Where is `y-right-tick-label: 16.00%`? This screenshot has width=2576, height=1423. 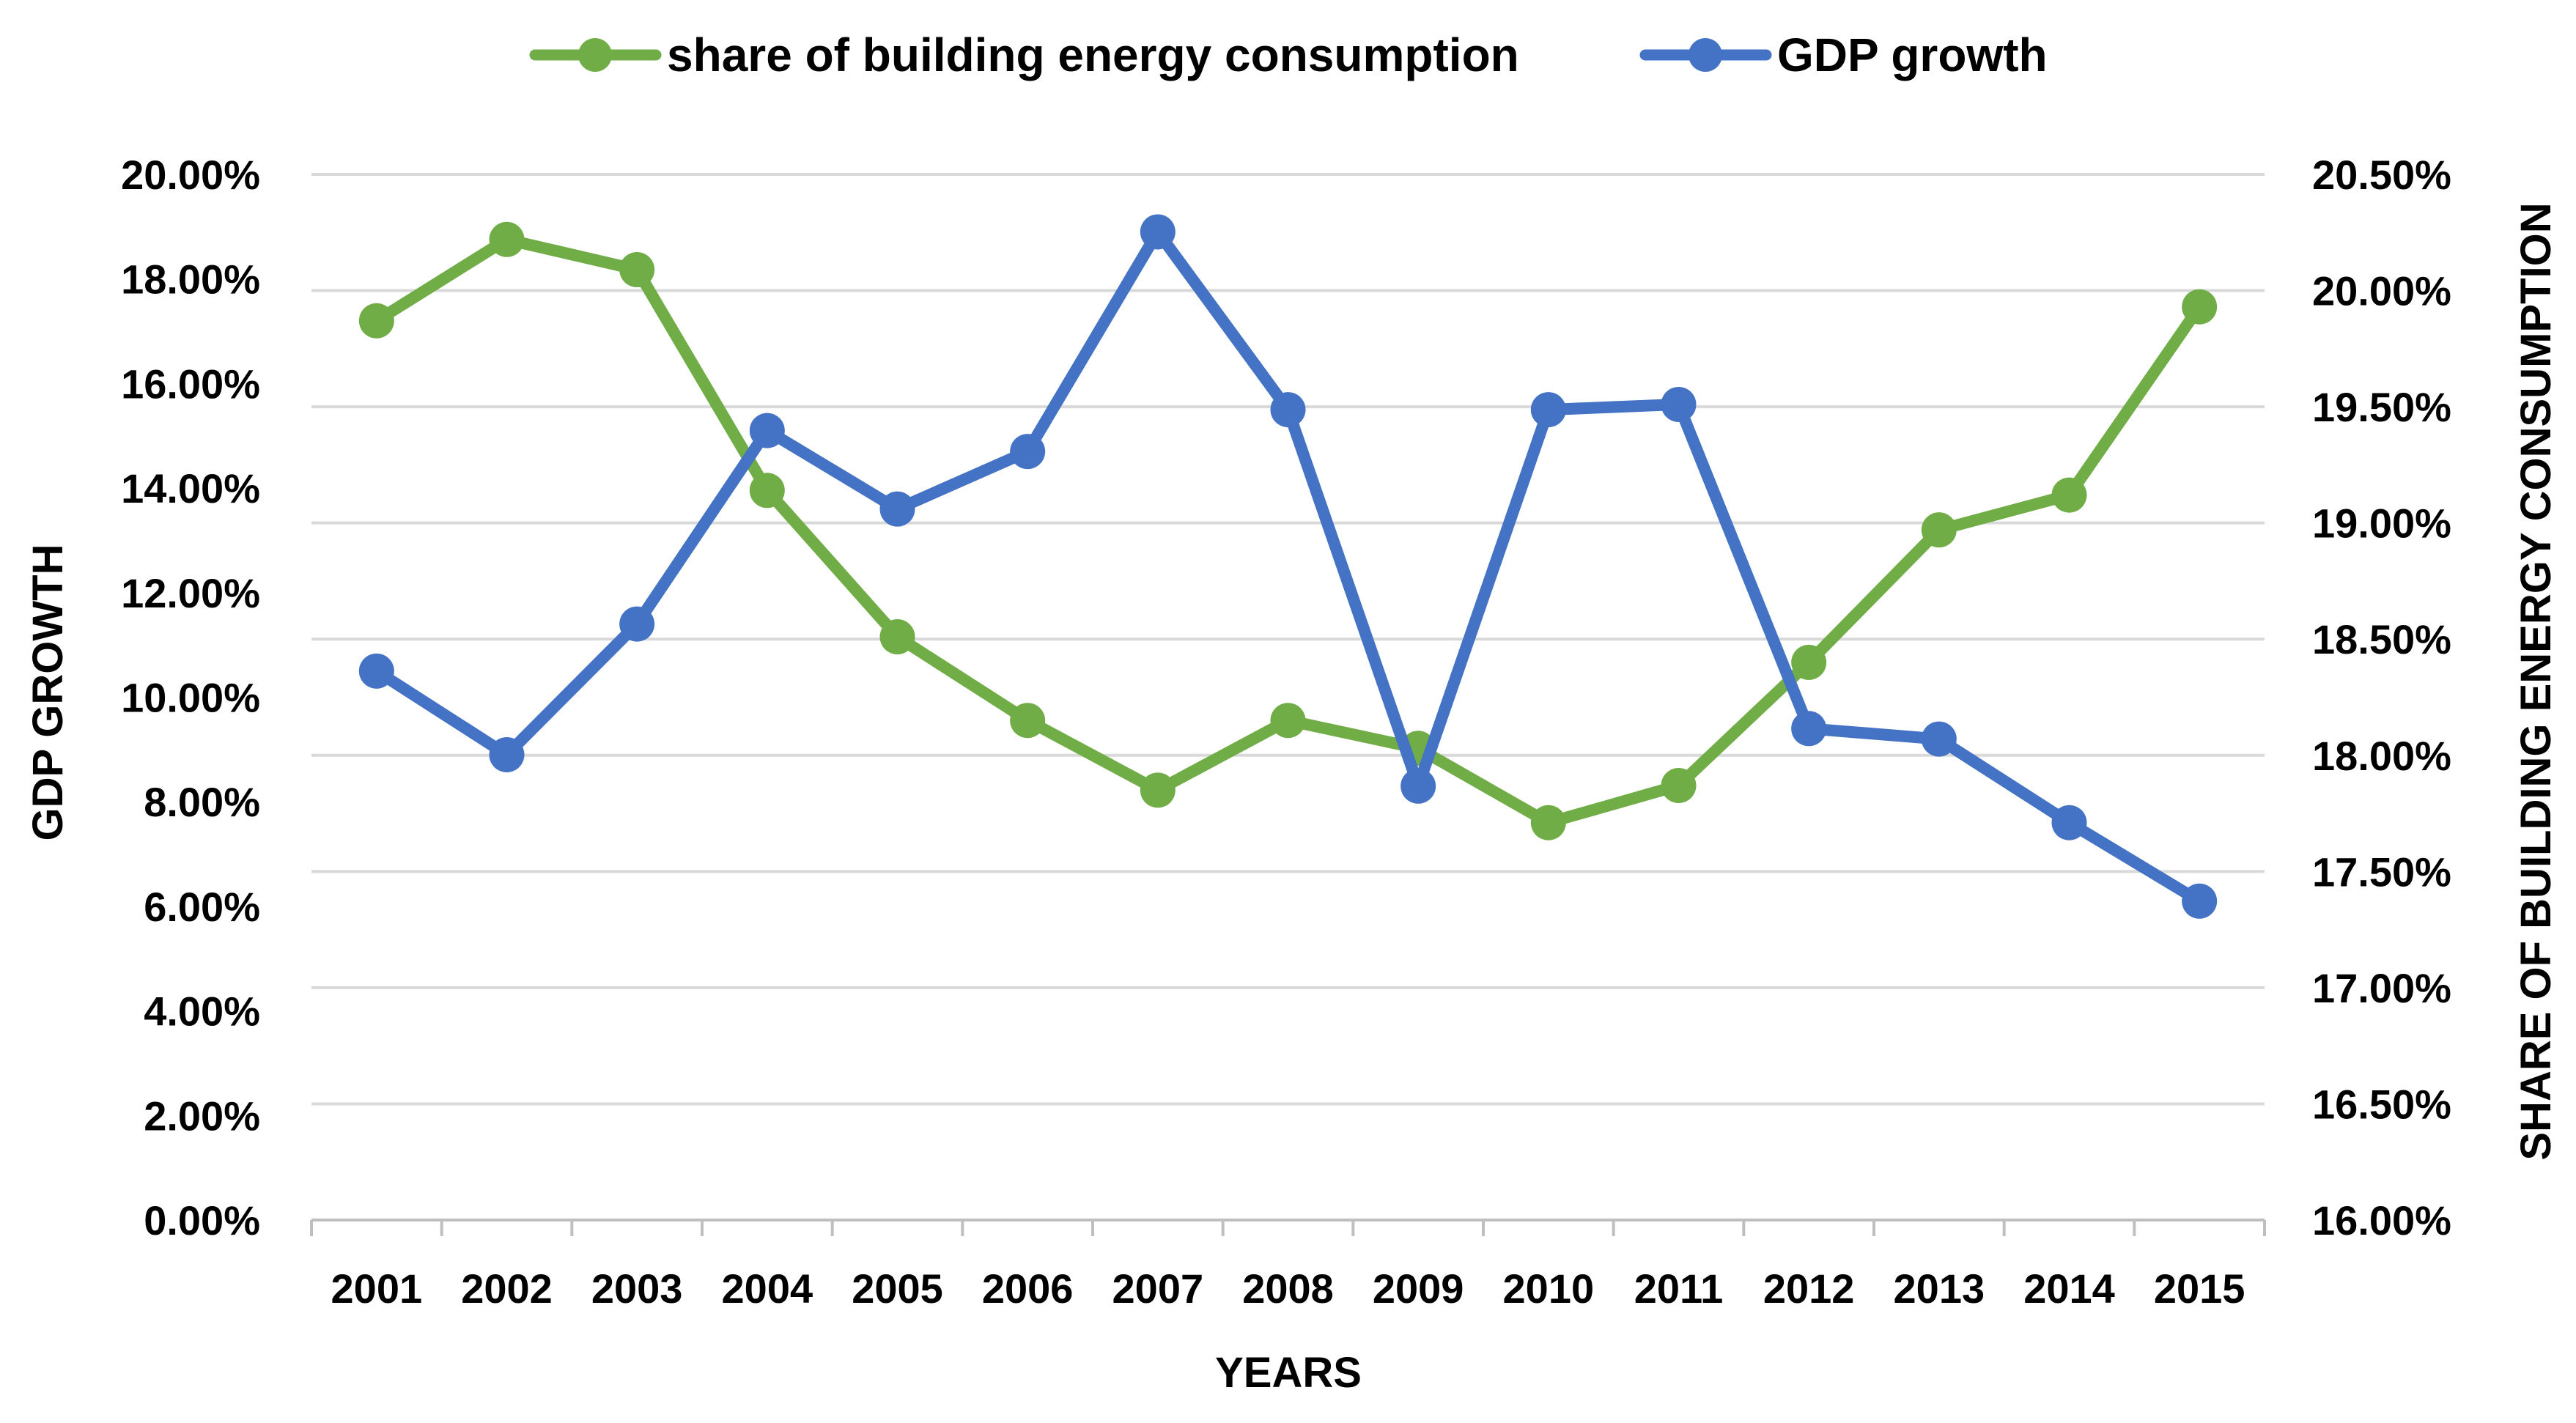
y-right-tick-label: 16.00% is located at coordinates (2381, 1220).